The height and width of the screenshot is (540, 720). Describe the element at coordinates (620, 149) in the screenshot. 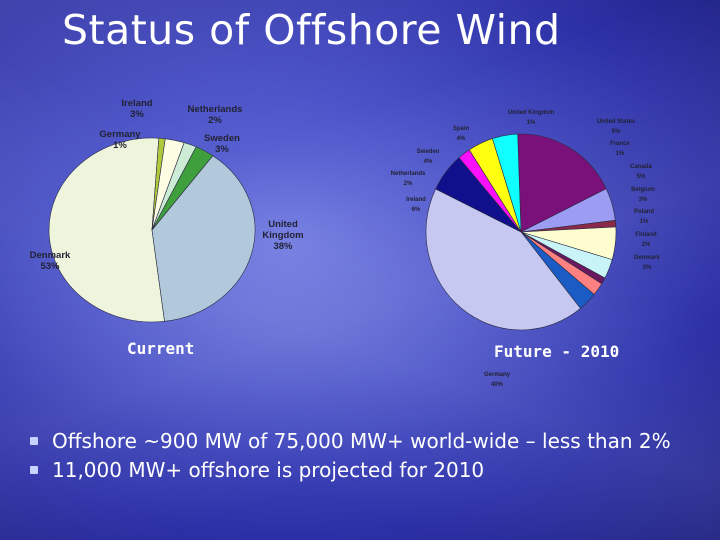

I see `pie-label: France 1%` at that location.